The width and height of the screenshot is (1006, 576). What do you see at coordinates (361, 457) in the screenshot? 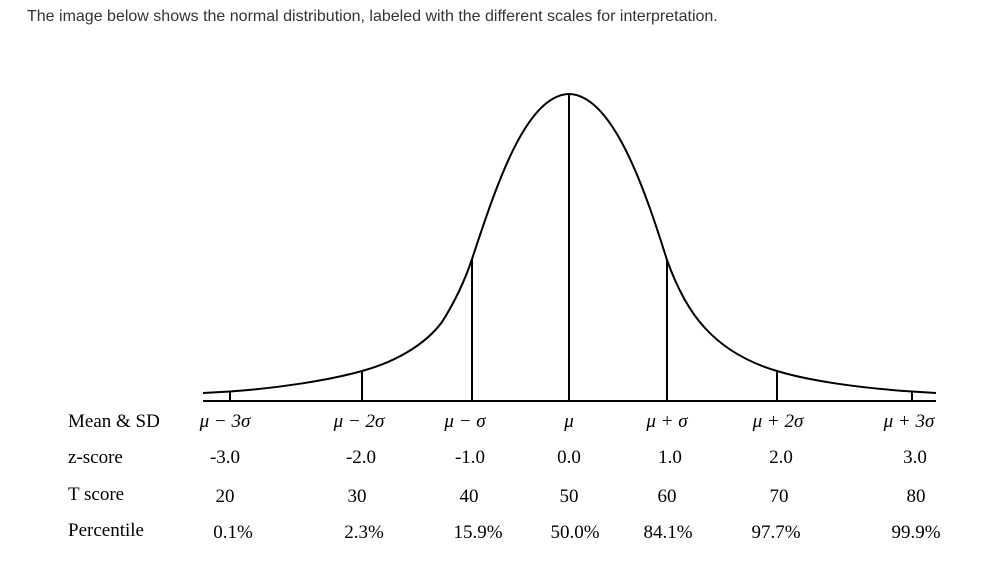
I see `z-score-value: -2.0` at bounding box center [361, 457].